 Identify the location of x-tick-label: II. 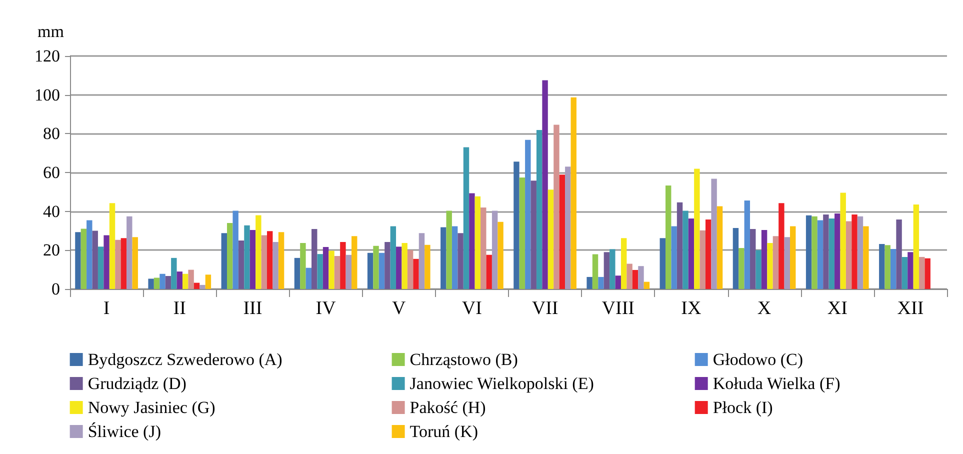
(179, 308).